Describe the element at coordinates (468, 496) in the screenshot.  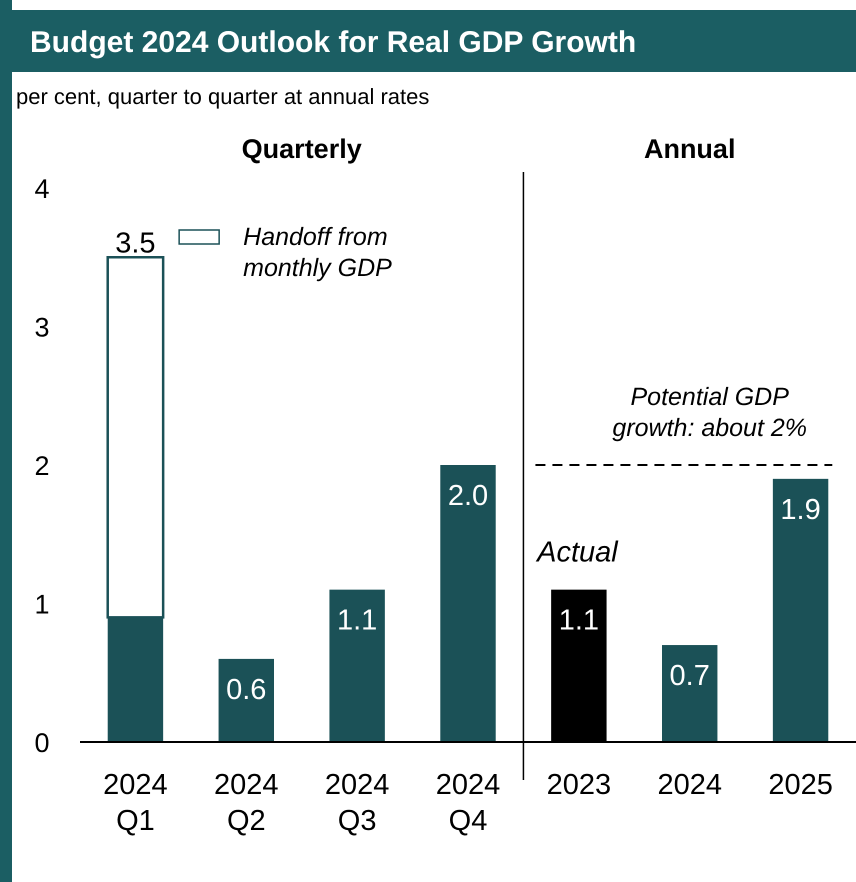
I see `data-label: 2.0` at that location.